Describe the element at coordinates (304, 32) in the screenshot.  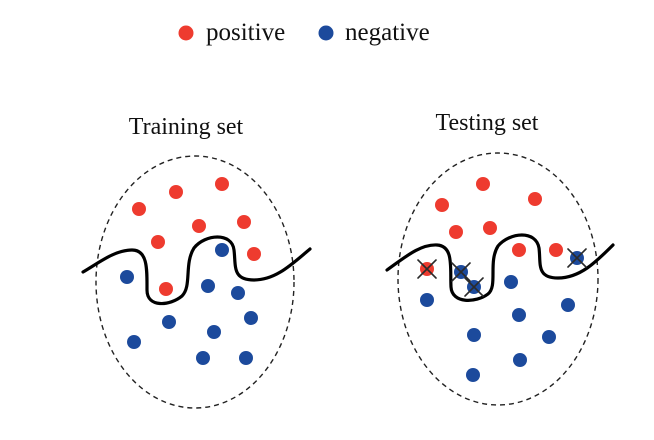
I see `legend: positive negative` at that location.